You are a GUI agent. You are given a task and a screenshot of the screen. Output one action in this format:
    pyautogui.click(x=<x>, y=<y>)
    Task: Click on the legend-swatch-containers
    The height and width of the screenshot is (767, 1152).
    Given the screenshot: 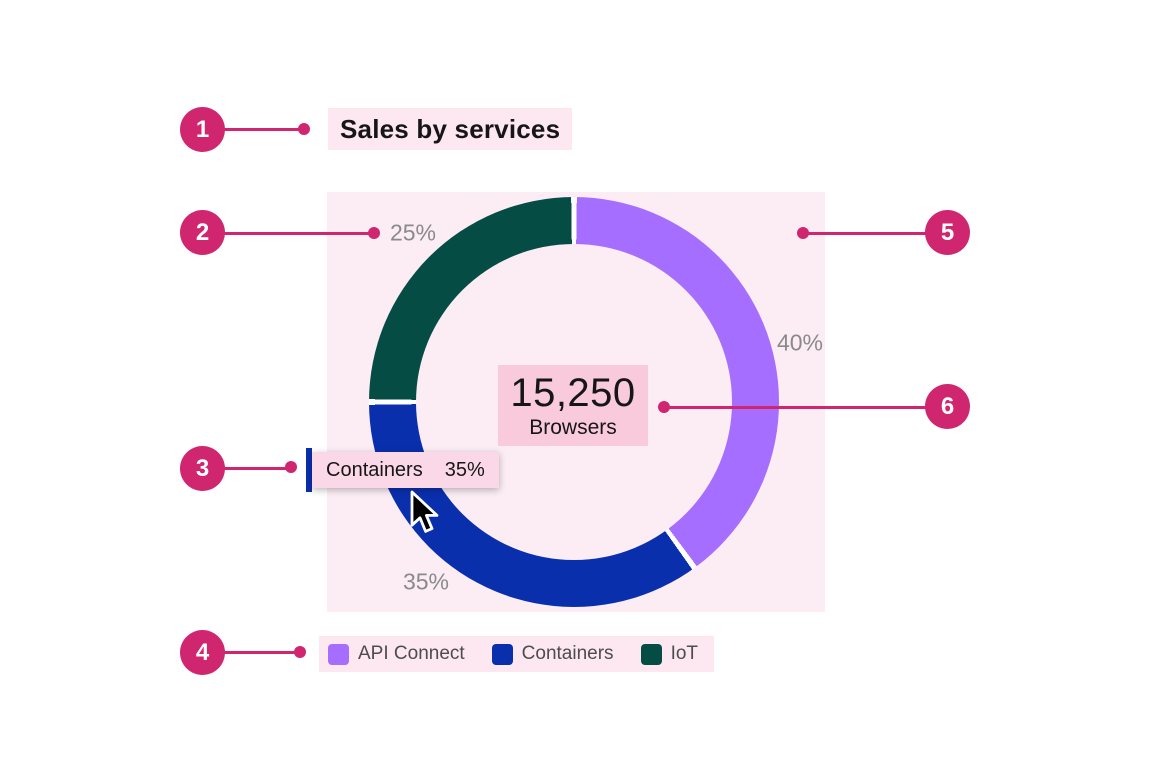 What is the action you would take?
    pyautogui.click(x=502, y=654)
    